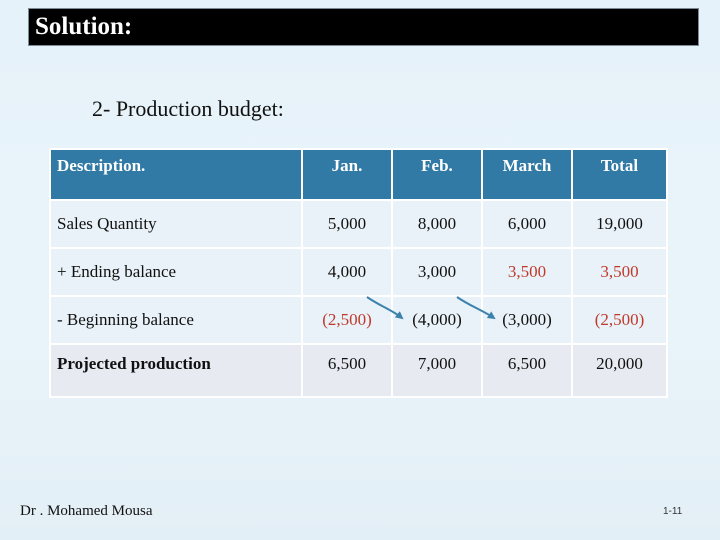  Describe the element at coordinates (176, 370) in the screenshot. I see `row-label: Projected production` at that location.